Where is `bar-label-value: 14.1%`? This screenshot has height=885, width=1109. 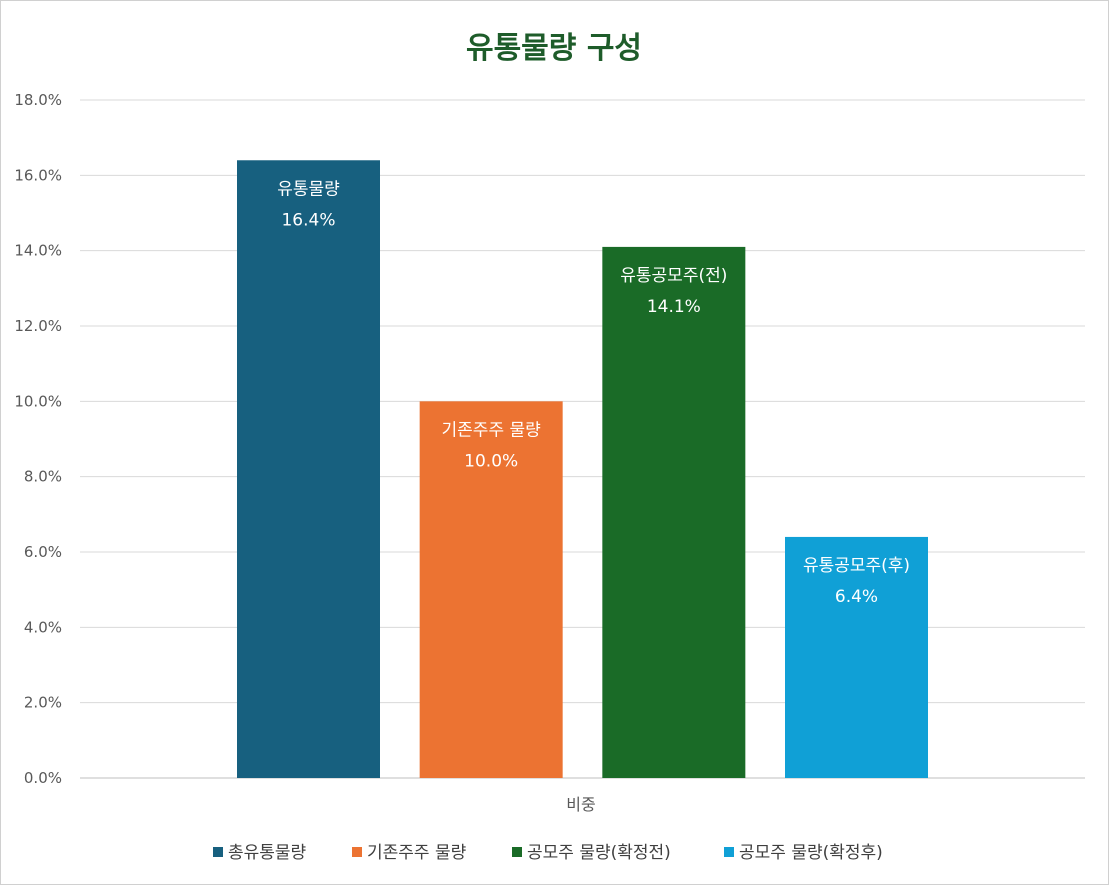 bar-label-value: 14.1% is located at coordinates (674, 307).